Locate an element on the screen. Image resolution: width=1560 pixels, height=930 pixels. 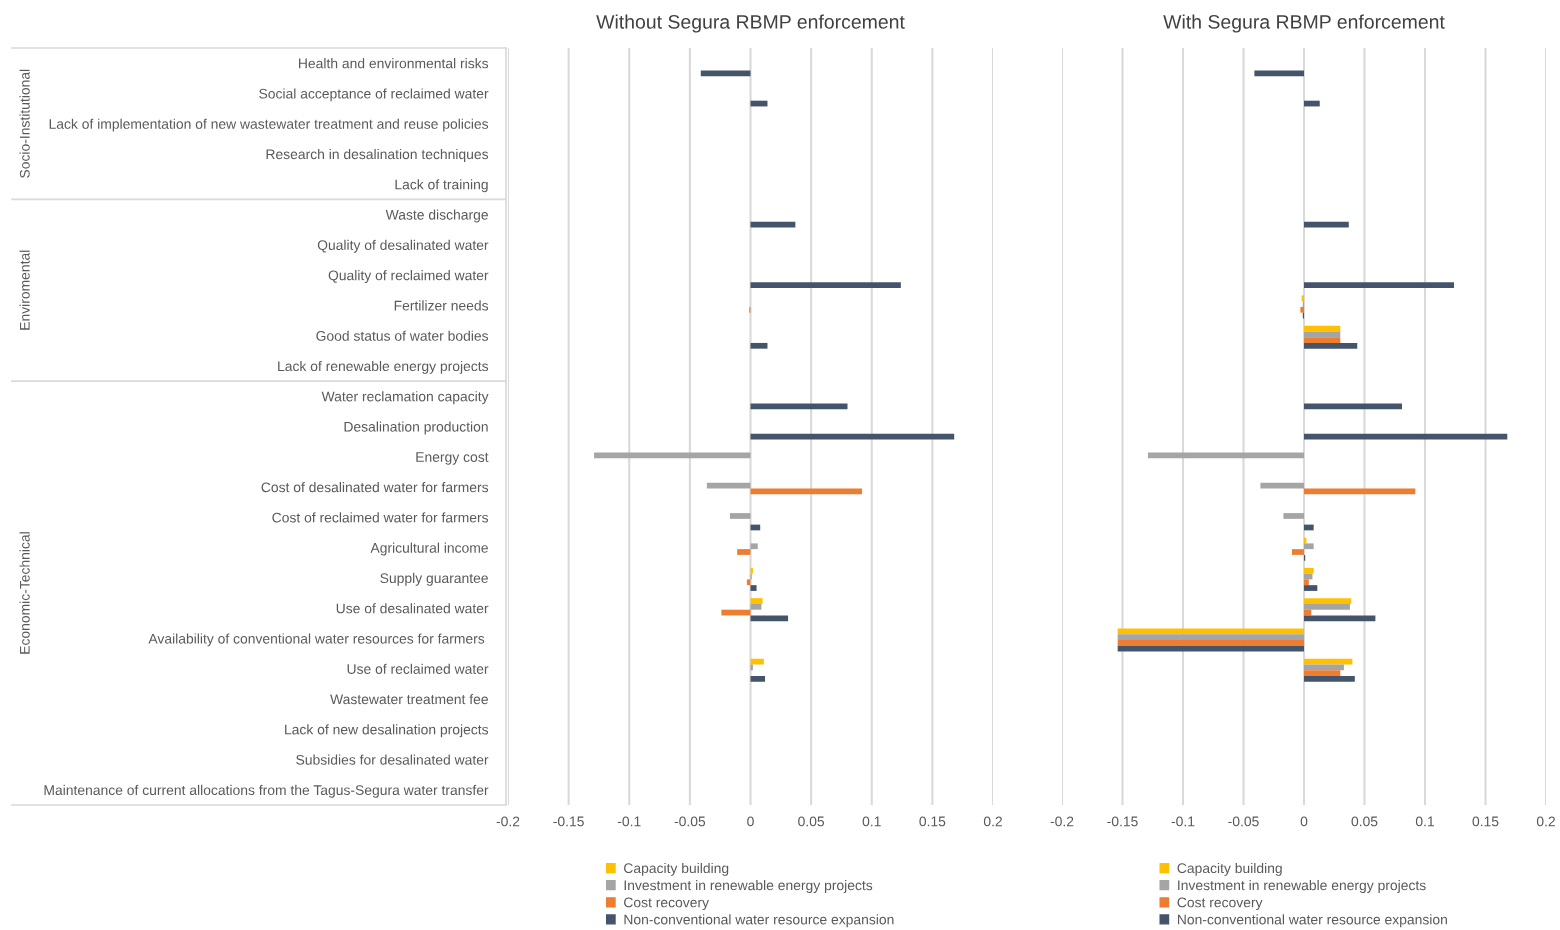
y-tick-label: Water reclamation capacity is located at coordinates (405, 398).